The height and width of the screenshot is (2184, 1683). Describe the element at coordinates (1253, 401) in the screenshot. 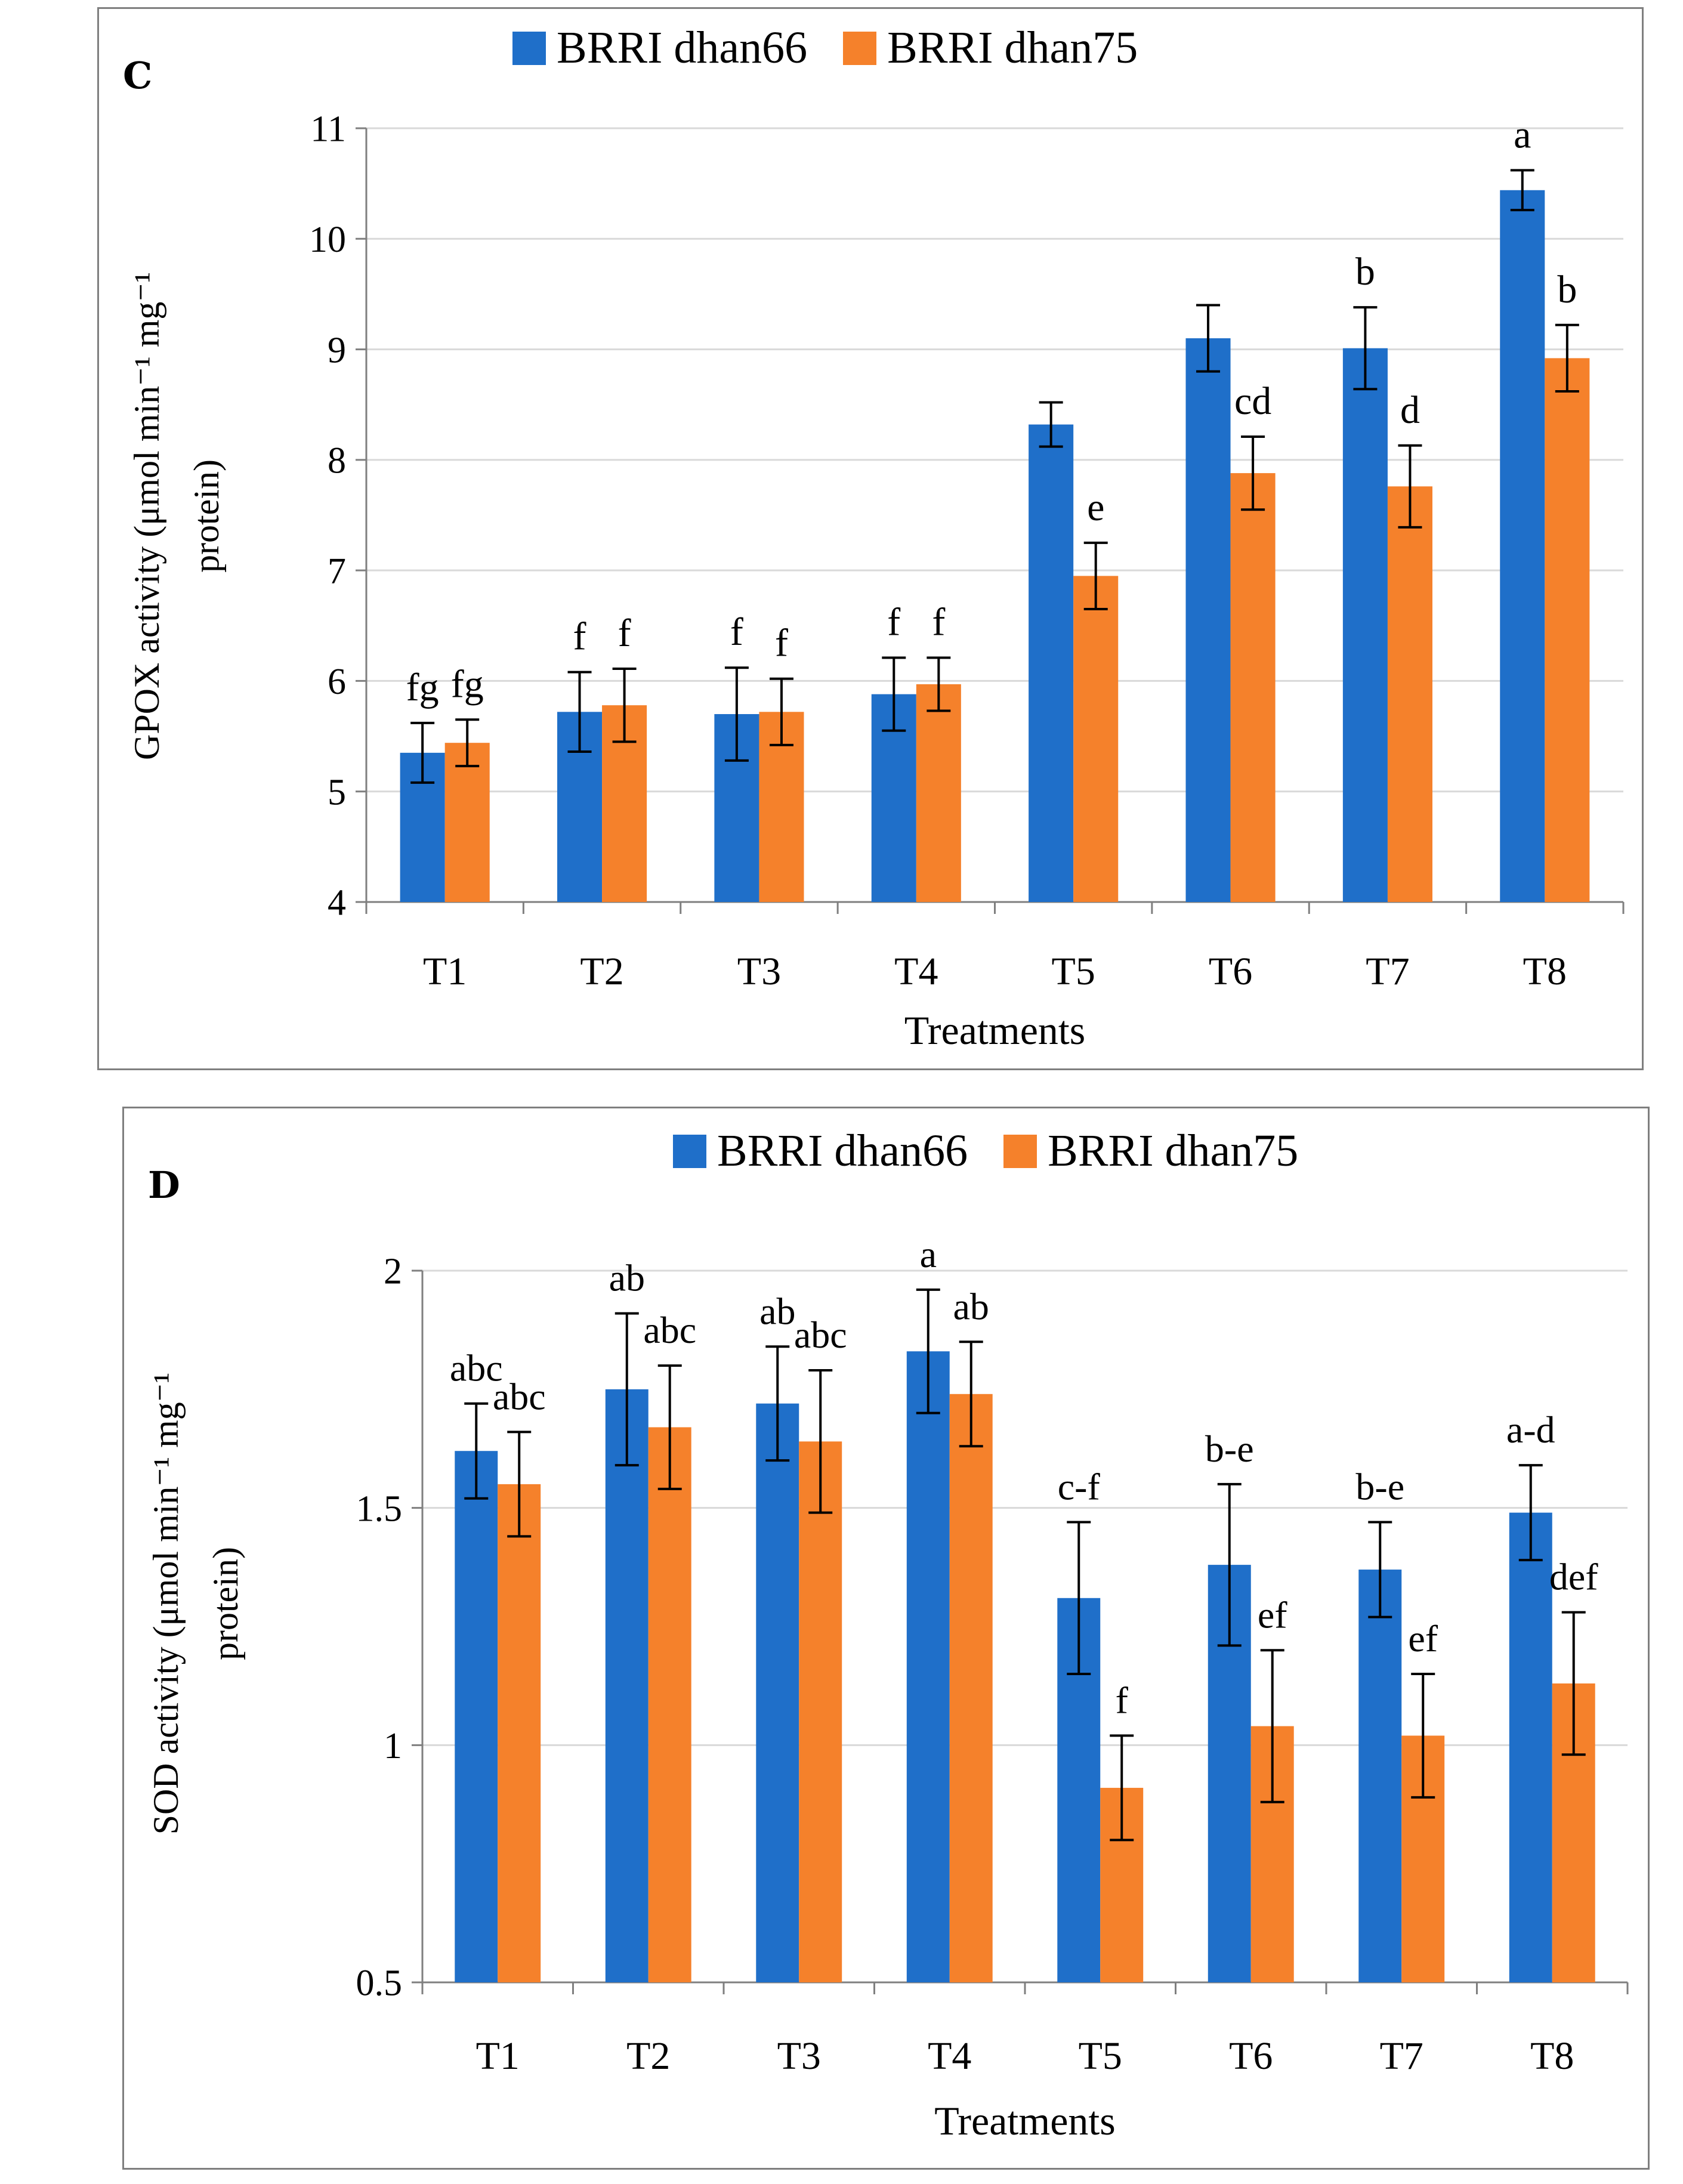

I see `significance-letter: cd` at that location.